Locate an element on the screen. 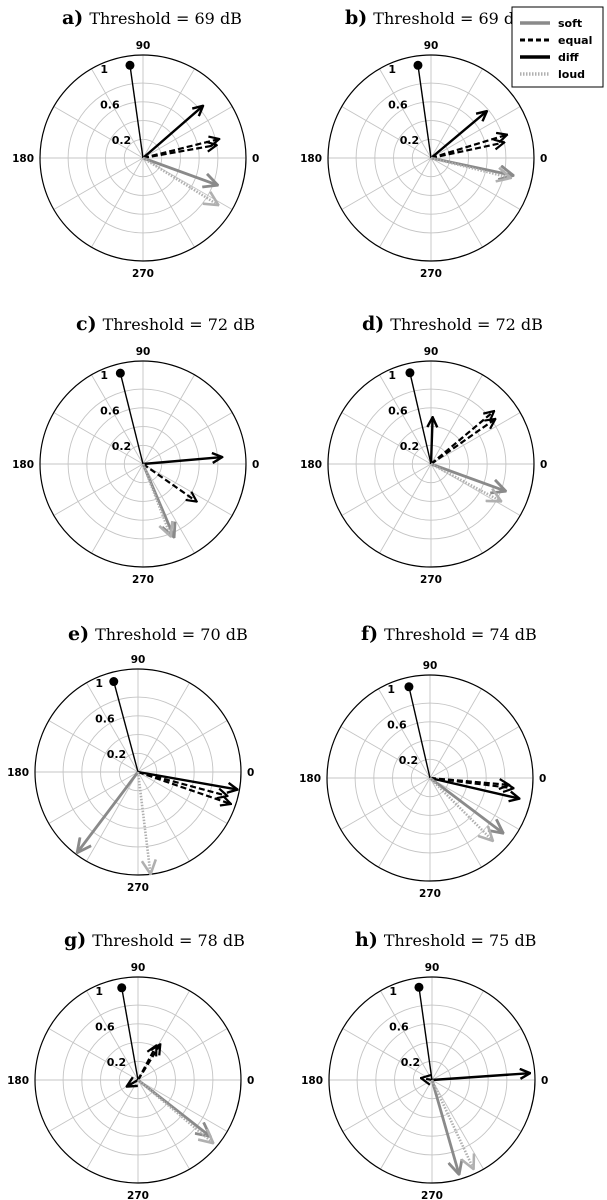 This screenshot has height=1200, width=607. panel-title: b) Threshold = 69 dB is located at coordinates (435, 18).